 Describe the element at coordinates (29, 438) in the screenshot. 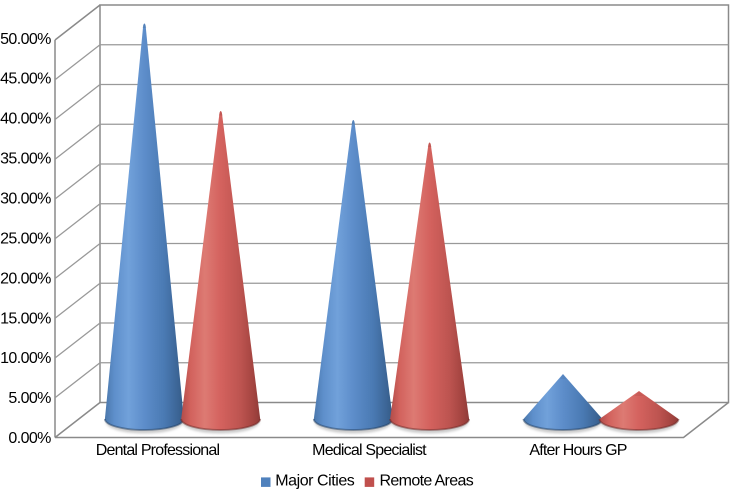

I see `svg-text: 0.00%` at that location.